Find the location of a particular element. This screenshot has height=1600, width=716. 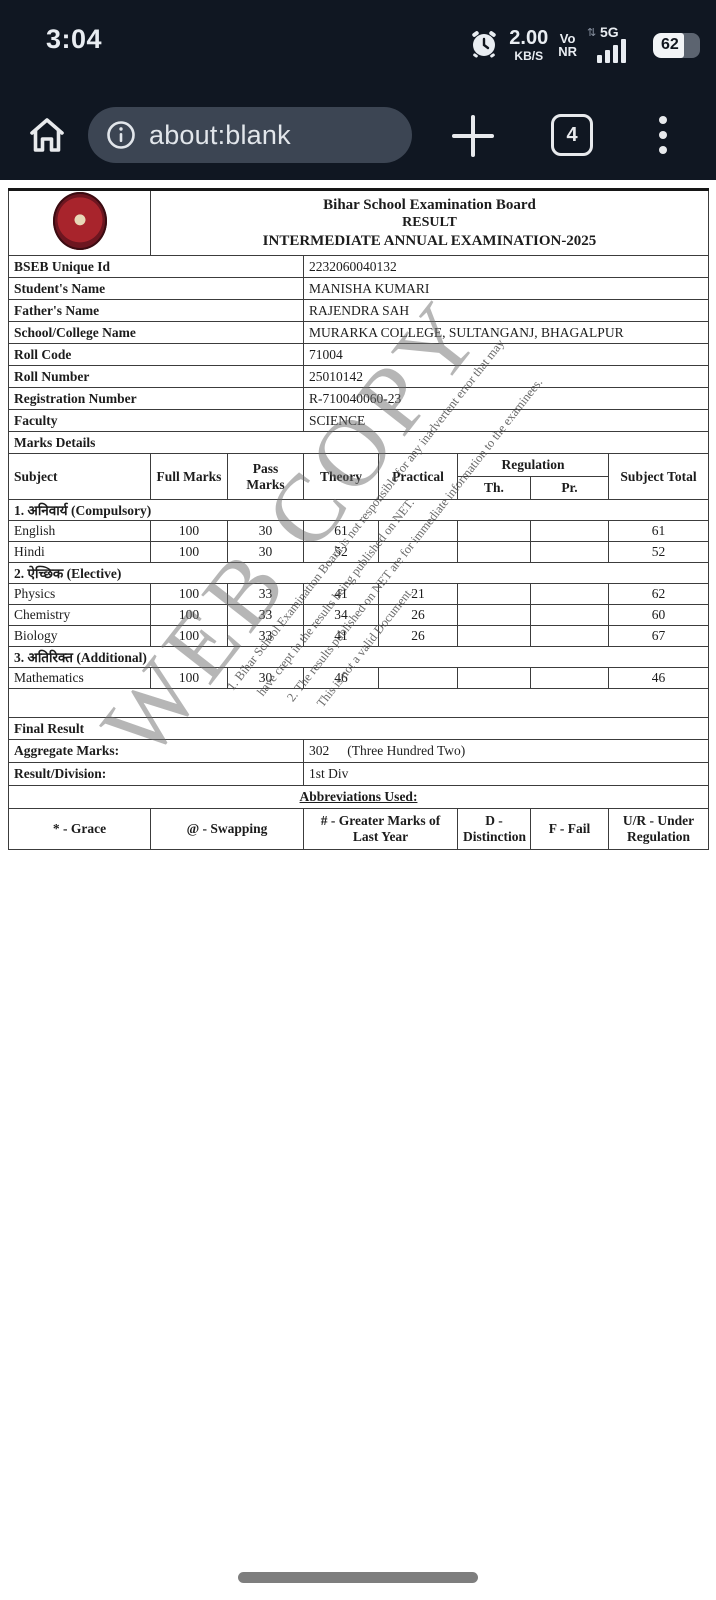

marks-row: Chemistry 100 33 34 26 60 is located at coordinates (358, 615).